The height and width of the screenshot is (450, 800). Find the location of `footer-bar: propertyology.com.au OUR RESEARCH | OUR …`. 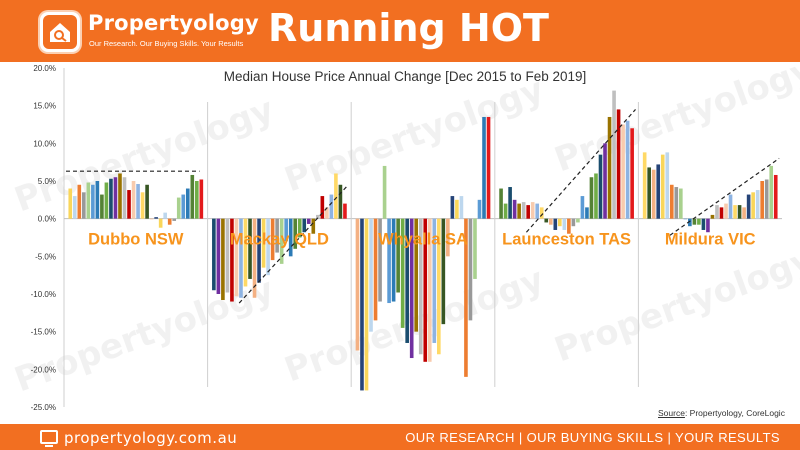

footer-bar: propertyology.com.au OUR RESEARCH | OUR … is located at coordinates (400, 437).